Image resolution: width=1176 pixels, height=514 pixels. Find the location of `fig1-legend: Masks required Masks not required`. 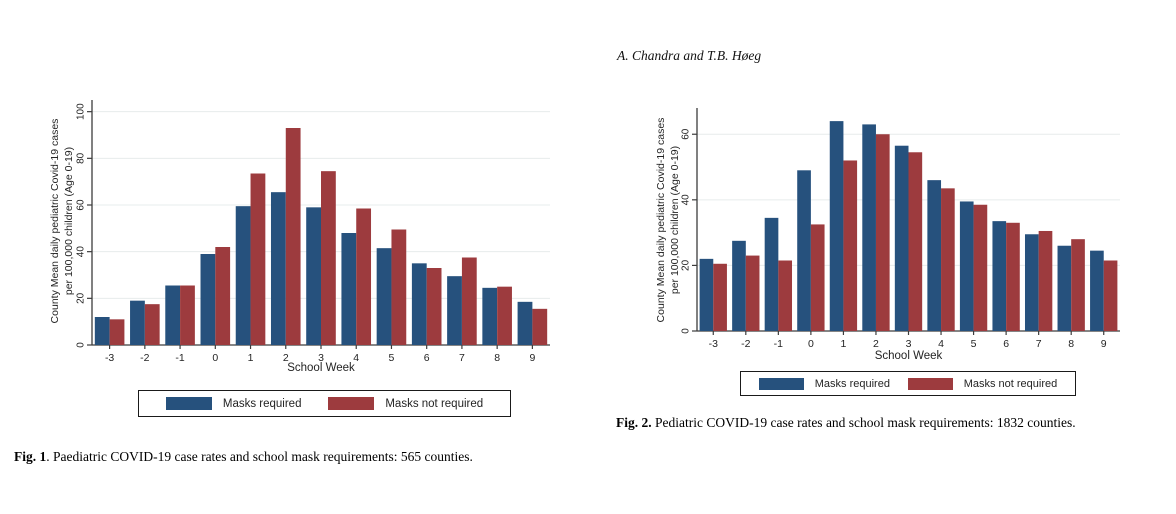

fig1-legend: Masks required Masks not required is located at coordinates (324, 403).